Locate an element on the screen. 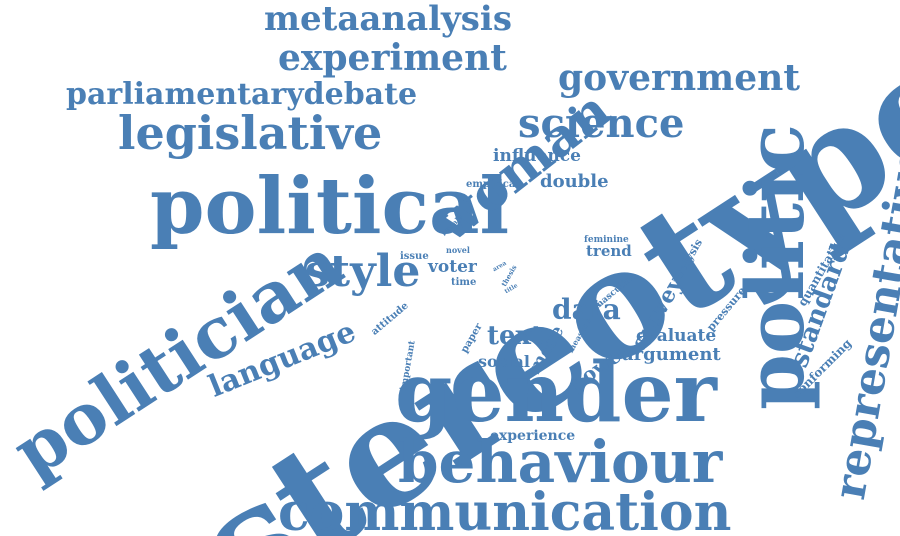 This screenshot has width=900, height=536. word-time: time is located at coordinates (464, 282).